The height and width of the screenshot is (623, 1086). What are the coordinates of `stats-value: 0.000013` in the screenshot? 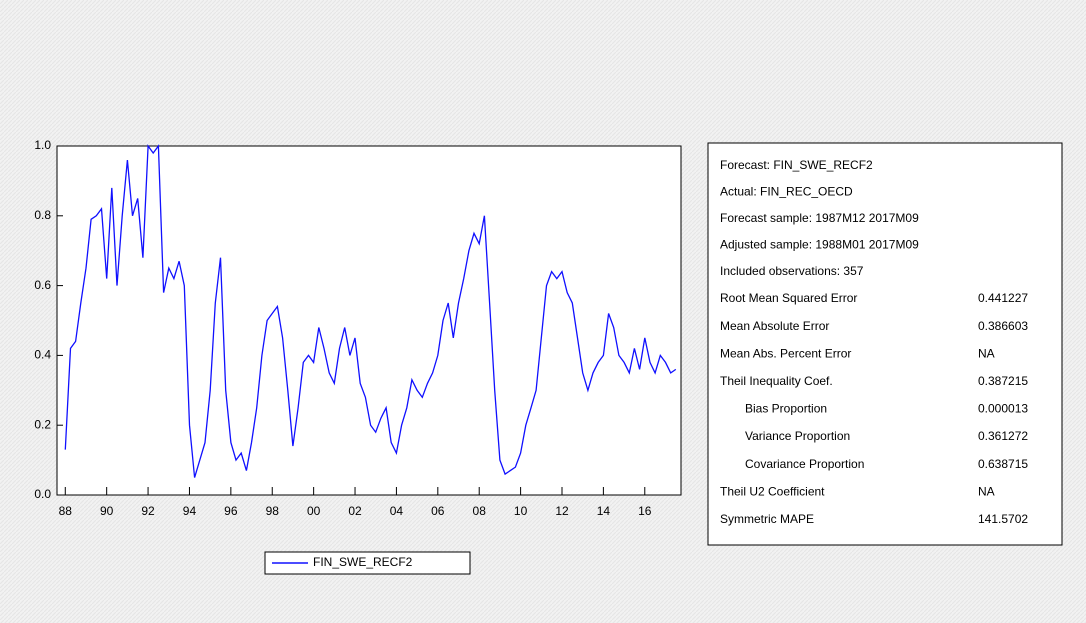 It's located at (1003, 409).